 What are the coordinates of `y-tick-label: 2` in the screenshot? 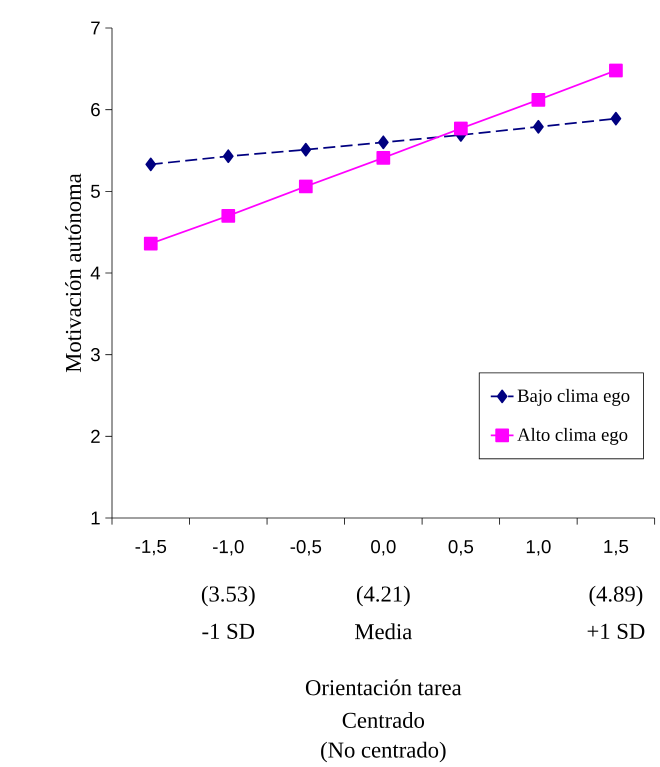 It's located at (95, 436).